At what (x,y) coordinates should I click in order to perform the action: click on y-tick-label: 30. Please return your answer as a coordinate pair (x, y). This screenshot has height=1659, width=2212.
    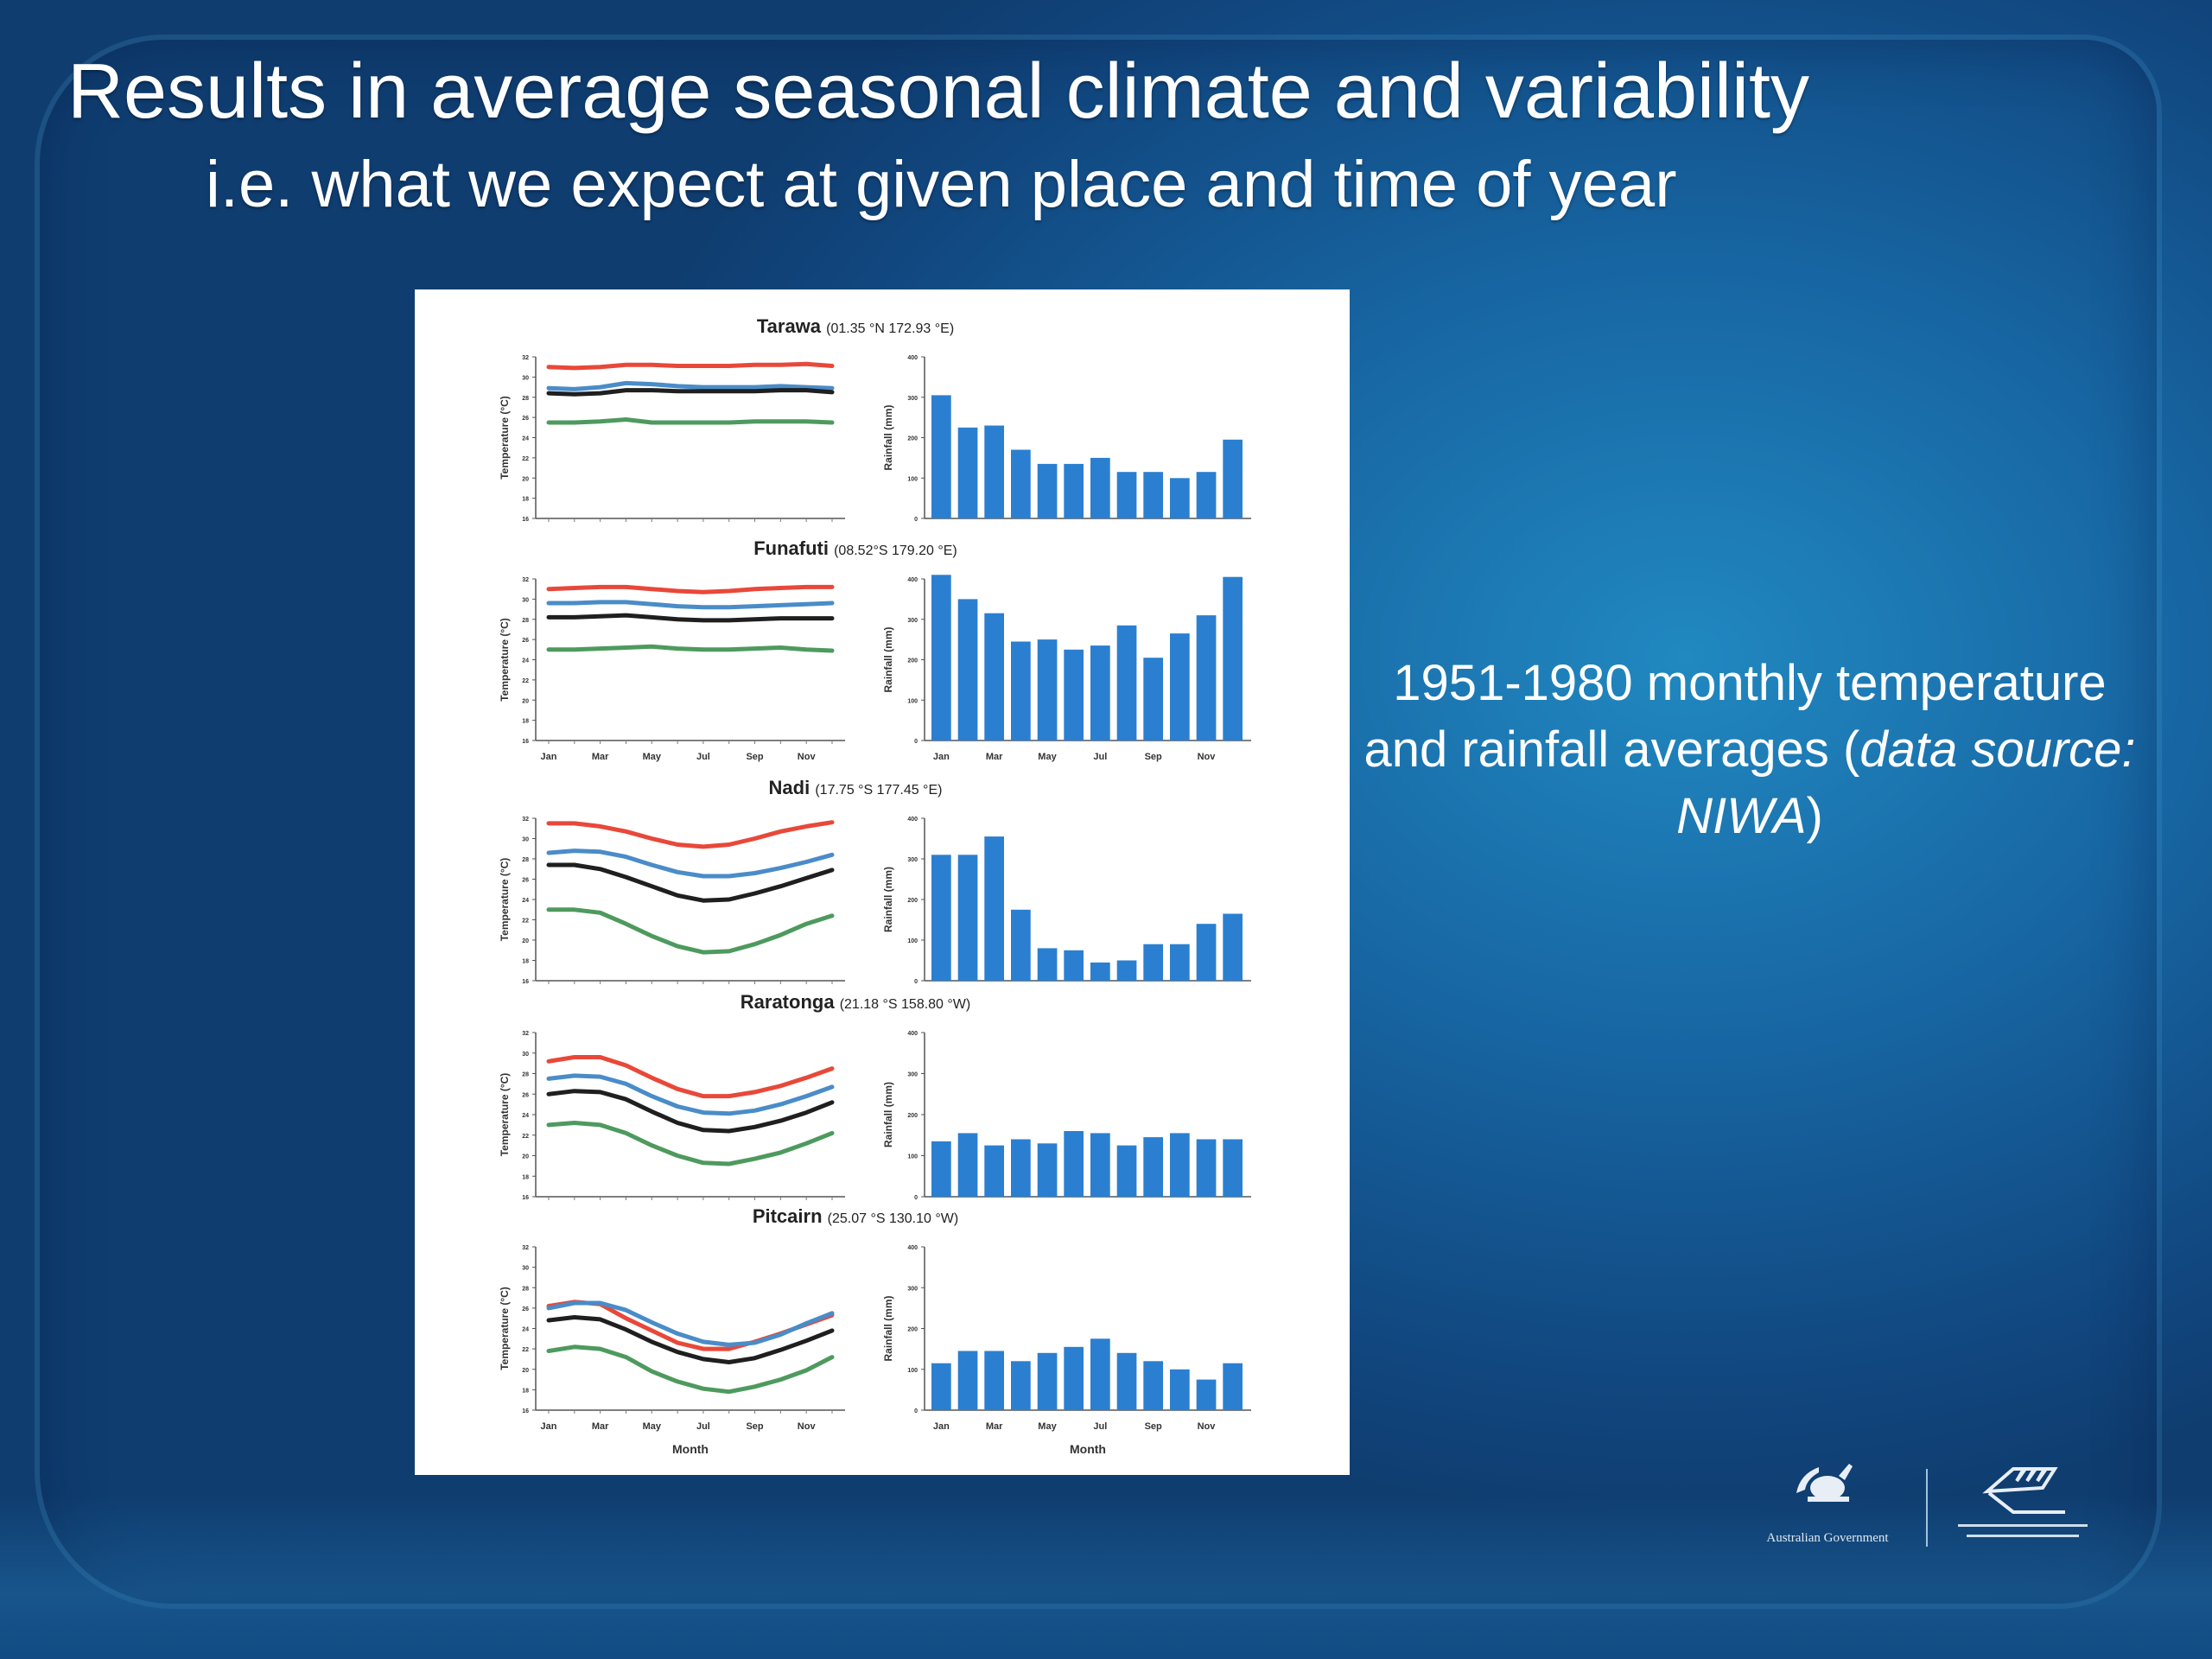
    Looking at the image, I should click on (525, 1269).